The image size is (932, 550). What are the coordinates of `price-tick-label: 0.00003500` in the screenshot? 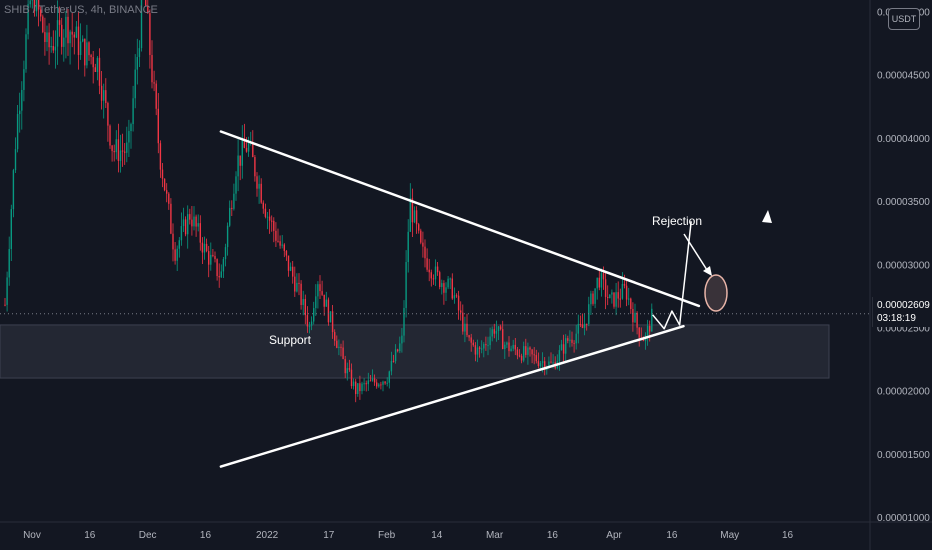 It's located at (903, 202).